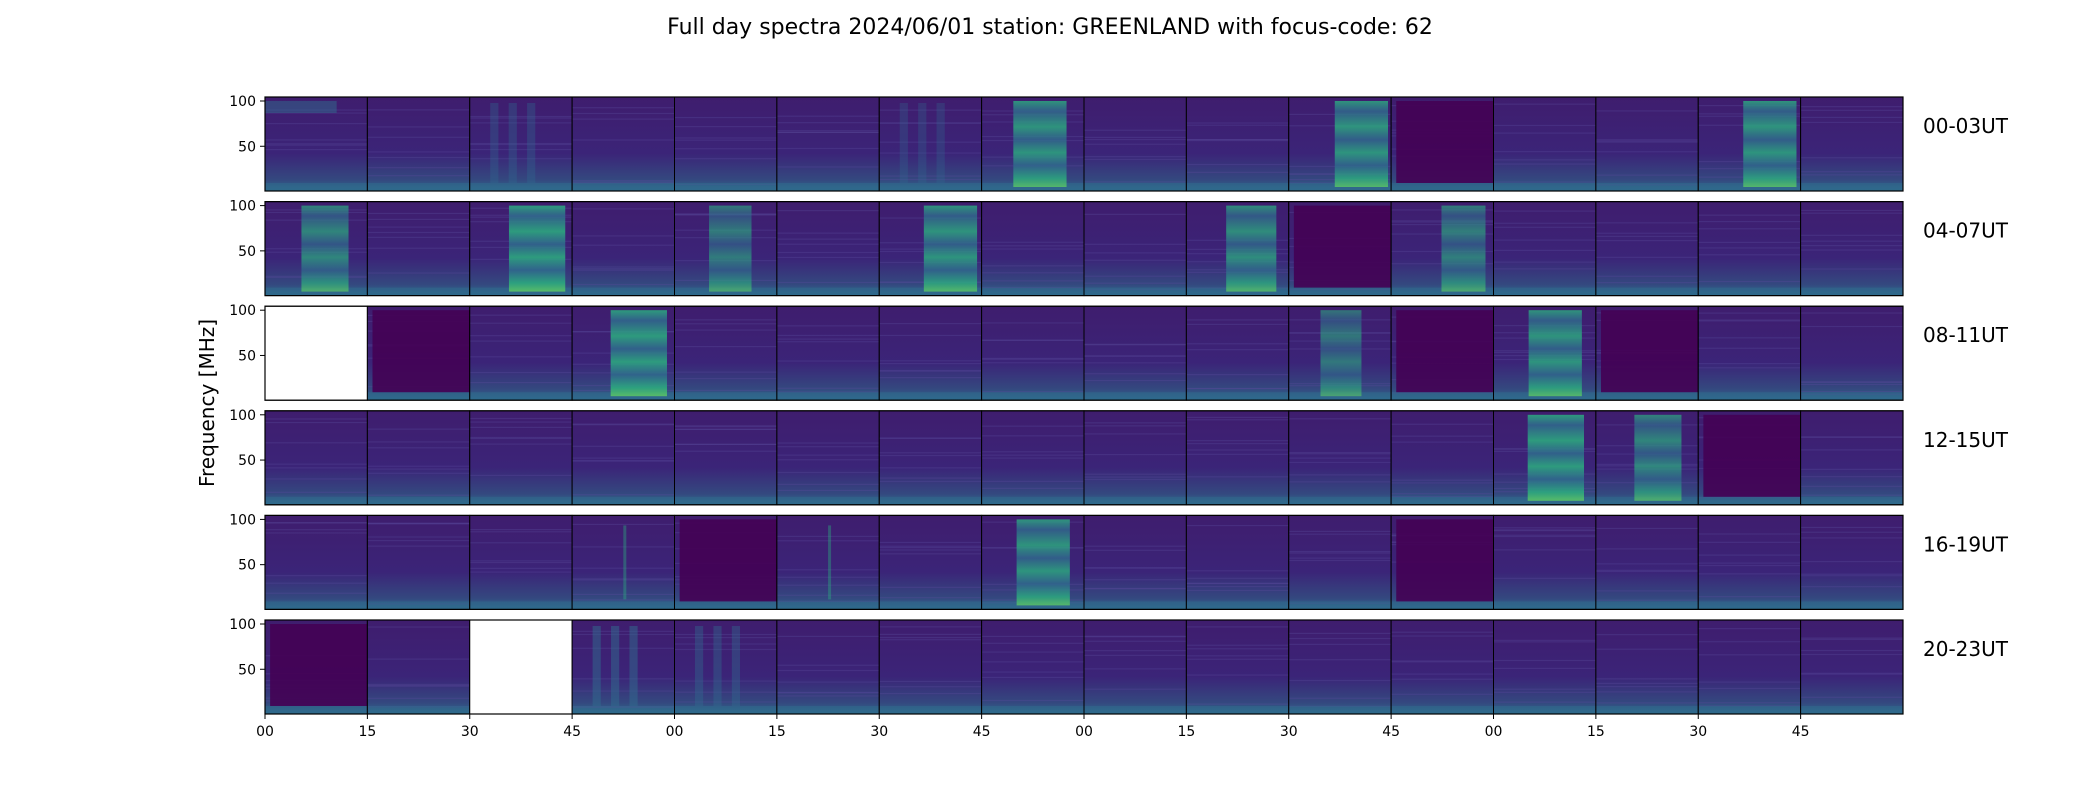 This screenshot has width=2100, height=800. What do you see at coordinates (470, 732) in the screenshot?
I see `x-tick-label: 30` at bounding box center [470, 732].